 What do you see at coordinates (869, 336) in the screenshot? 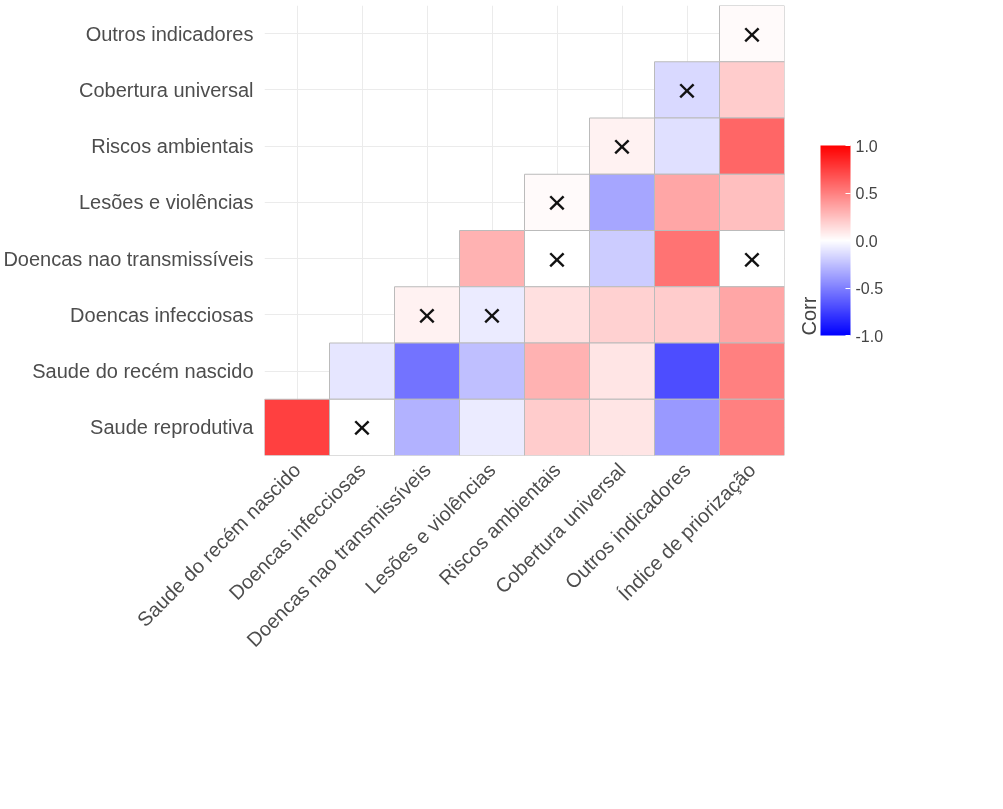
I see `color-bar-label: -1.0` at bounding box center [869, 336].